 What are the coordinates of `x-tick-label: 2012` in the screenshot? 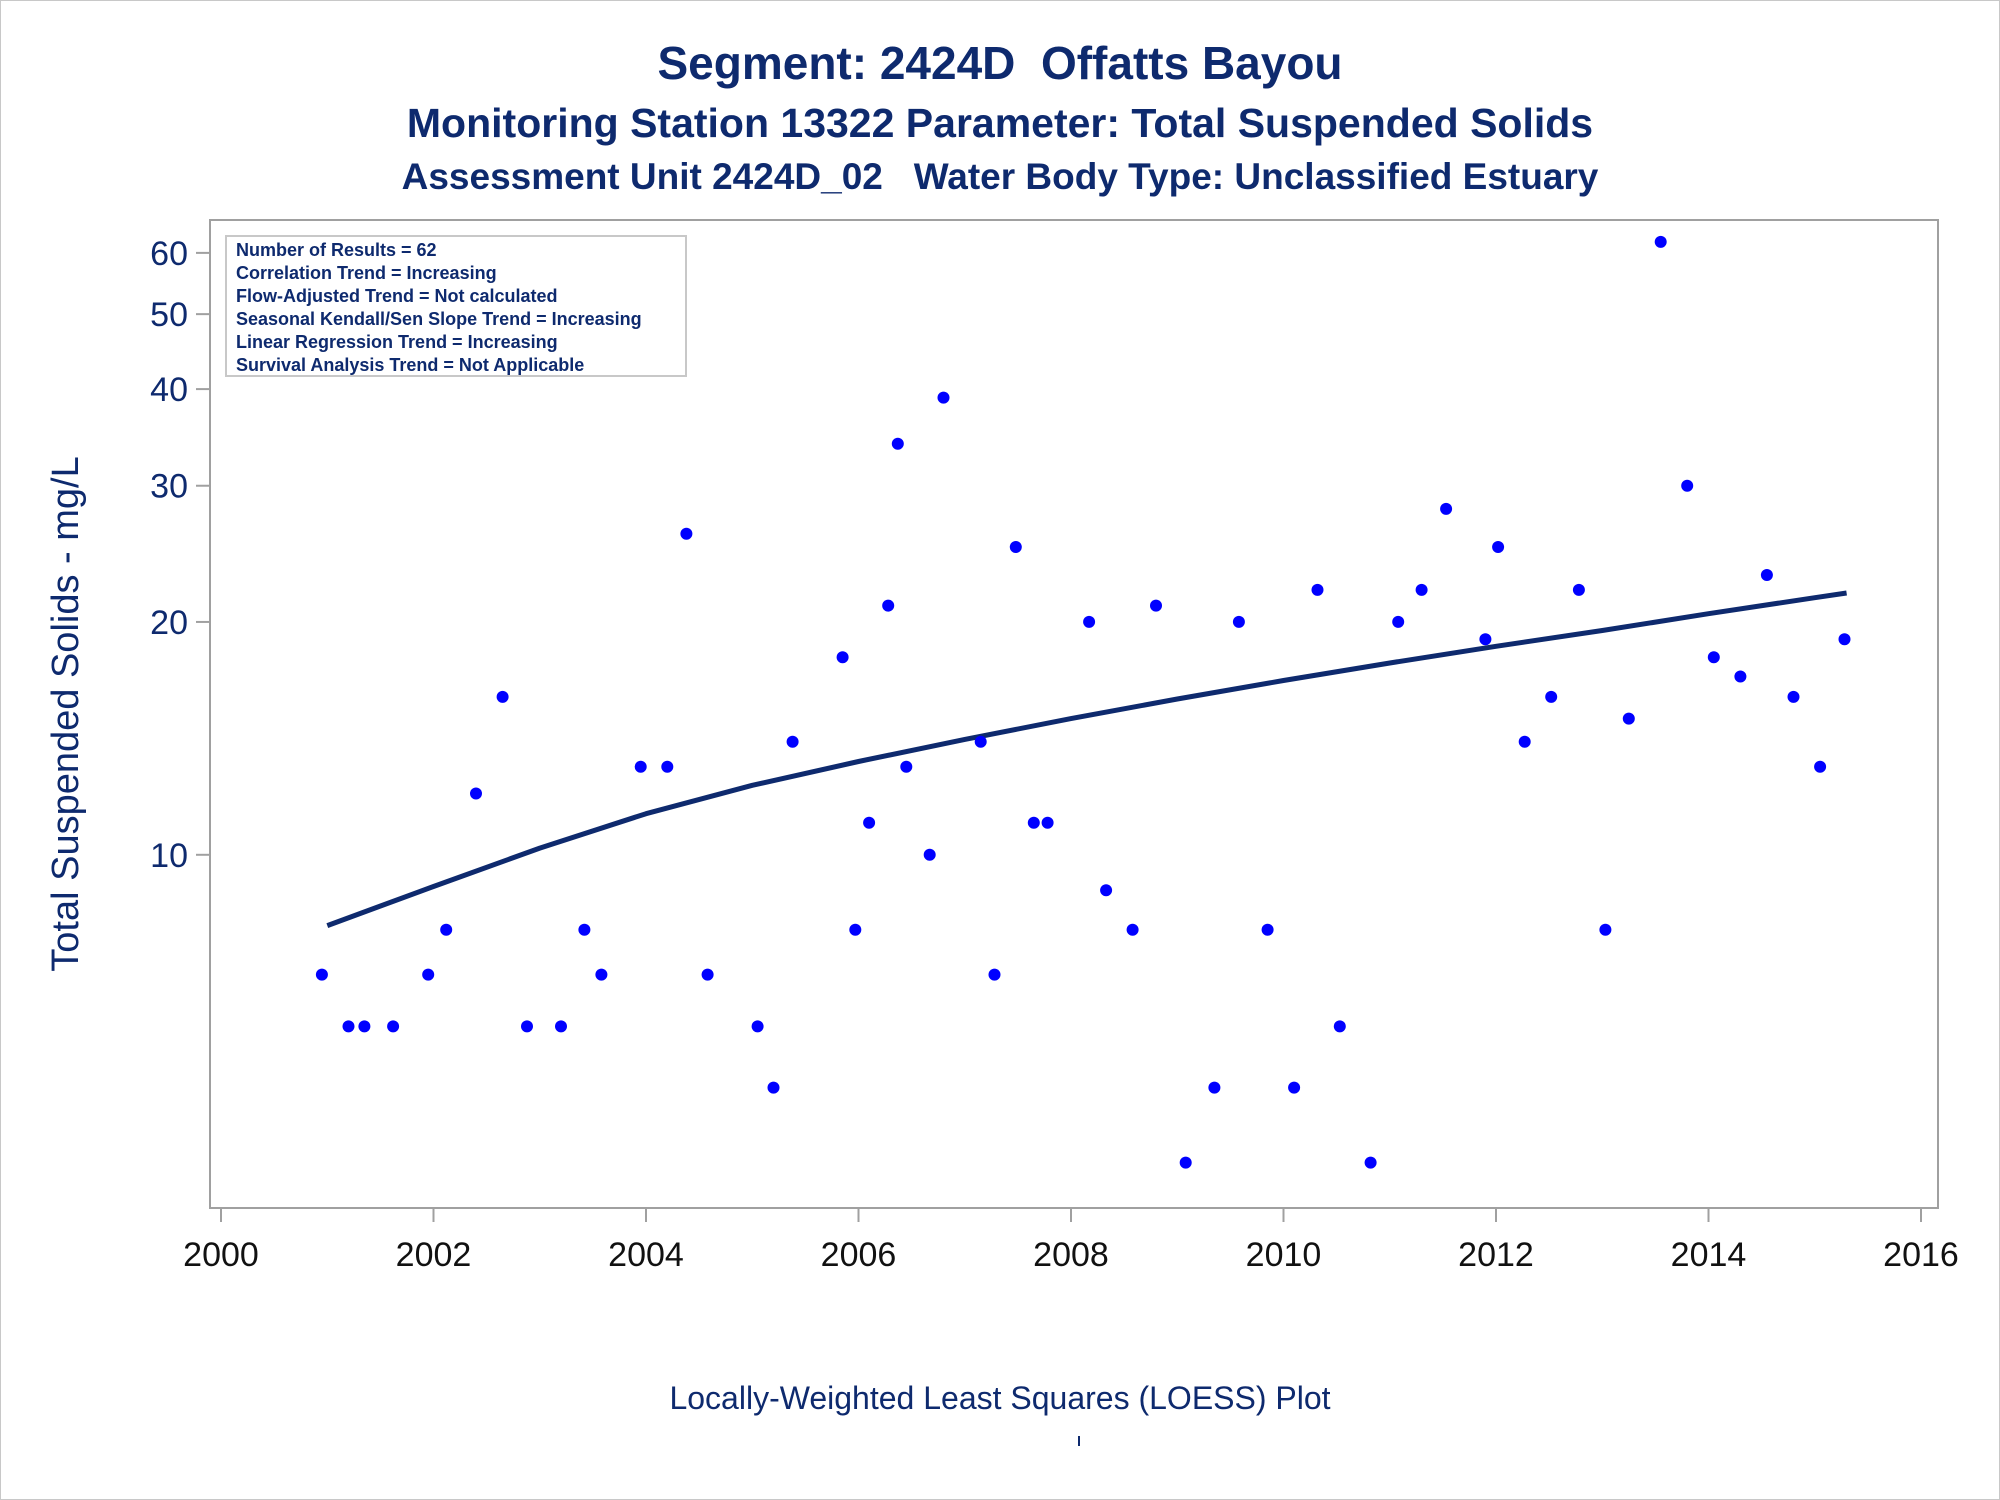 It's located at (1496, 1255).